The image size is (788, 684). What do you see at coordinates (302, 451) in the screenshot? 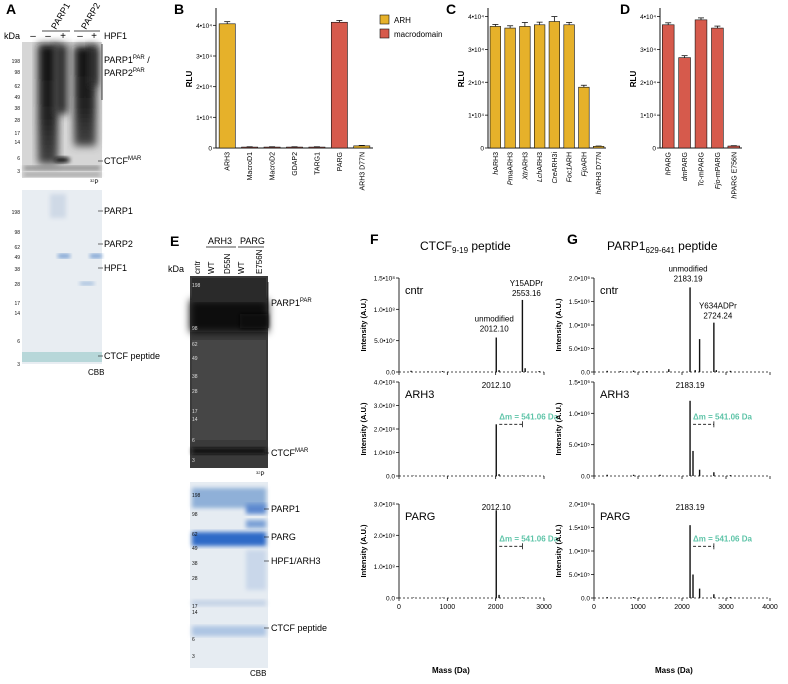
I see `band-label-modification: MAR` at bounding box center [302, 451].